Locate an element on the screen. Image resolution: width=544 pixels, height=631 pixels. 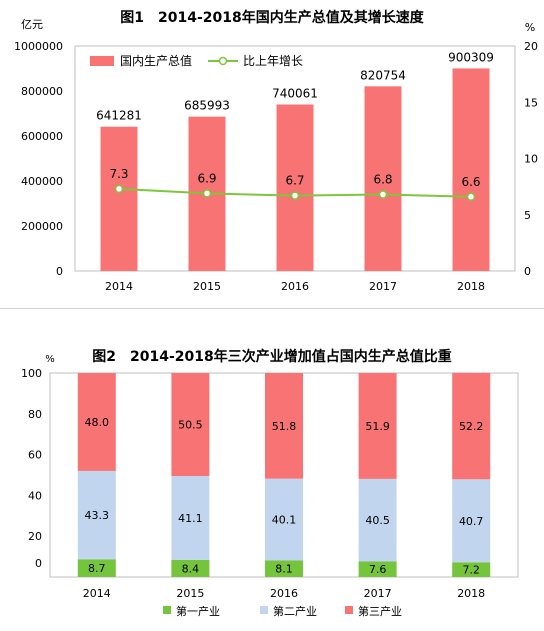
primary-industry-value-label: 7.6 is located at coordinates (378, 569).